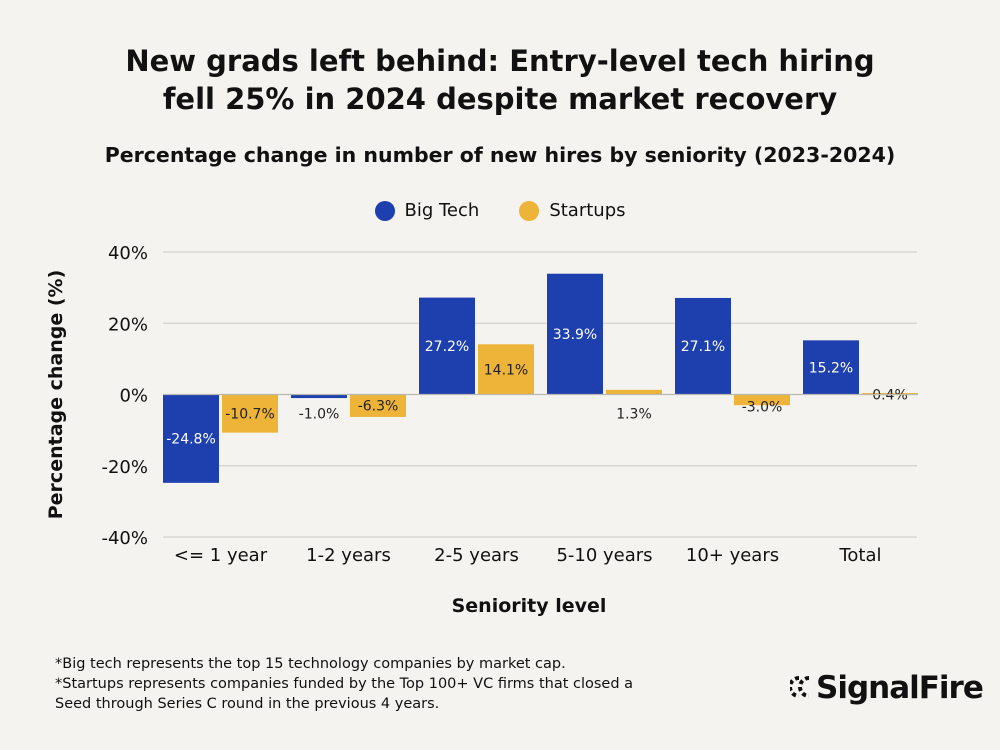 Image resolution: width=1000 pixels, height=750 pixels. I want to click on y-tick-label: 0%, so click(133, 396).